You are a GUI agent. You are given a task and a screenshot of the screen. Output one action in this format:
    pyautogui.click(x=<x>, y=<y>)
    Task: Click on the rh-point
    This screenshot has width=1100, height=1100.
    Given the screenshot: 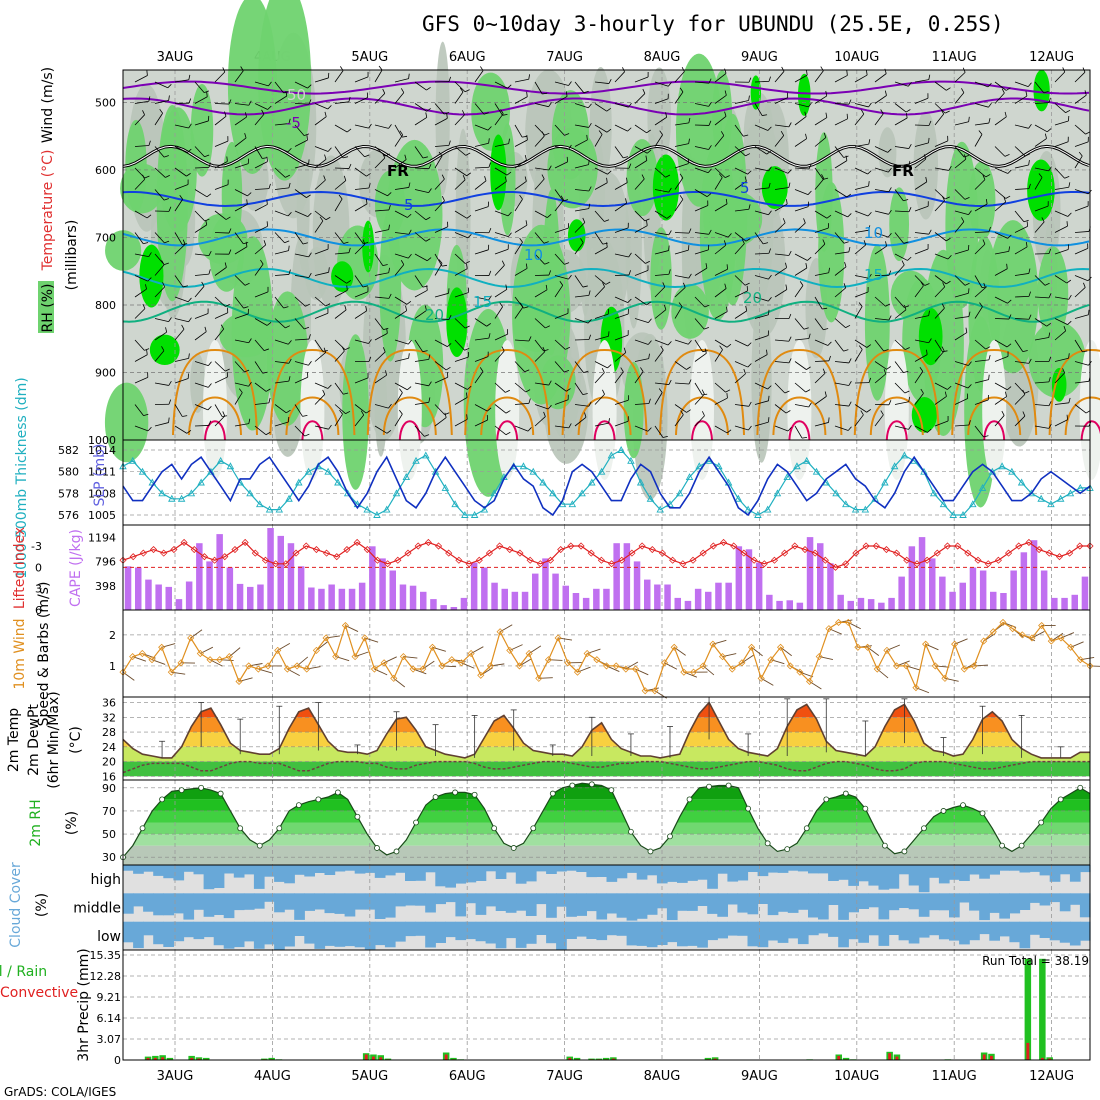 What is the action you would take?
    pyautogui.click(x=377, y=848)
    